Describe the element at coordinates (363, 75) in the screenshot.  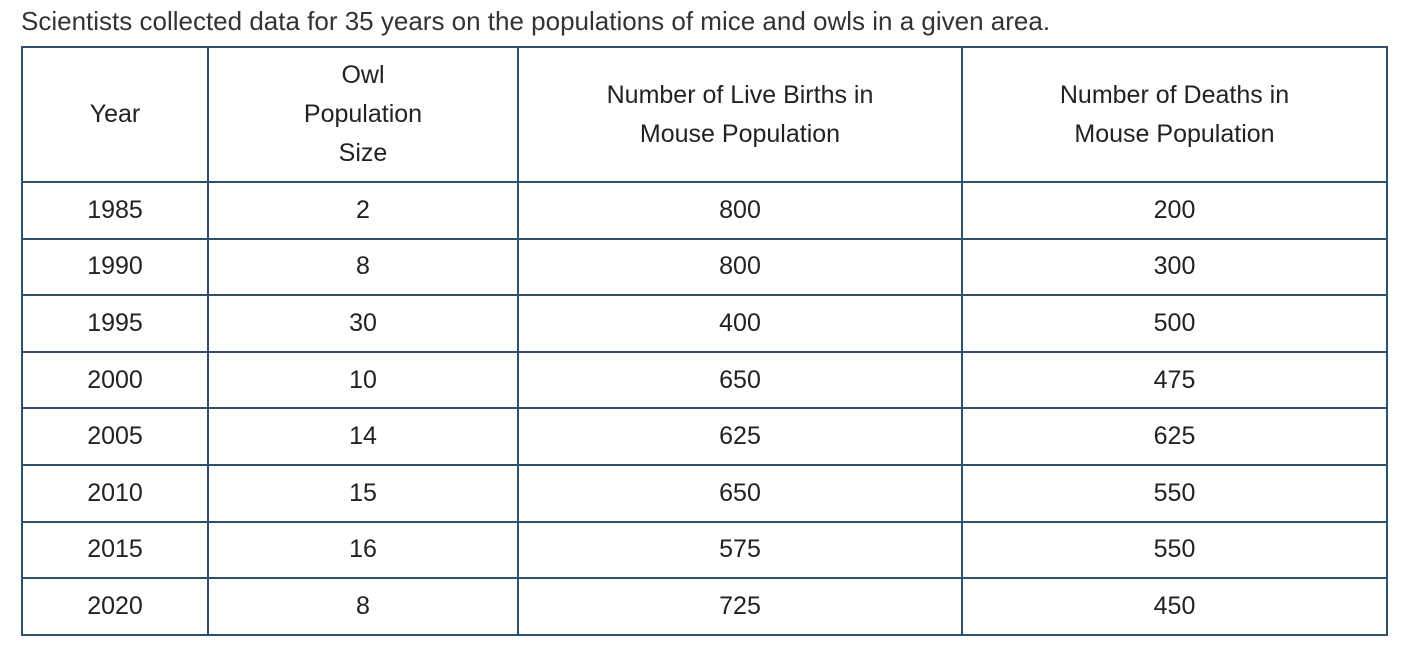
I see `header-line: Owl` at that location.